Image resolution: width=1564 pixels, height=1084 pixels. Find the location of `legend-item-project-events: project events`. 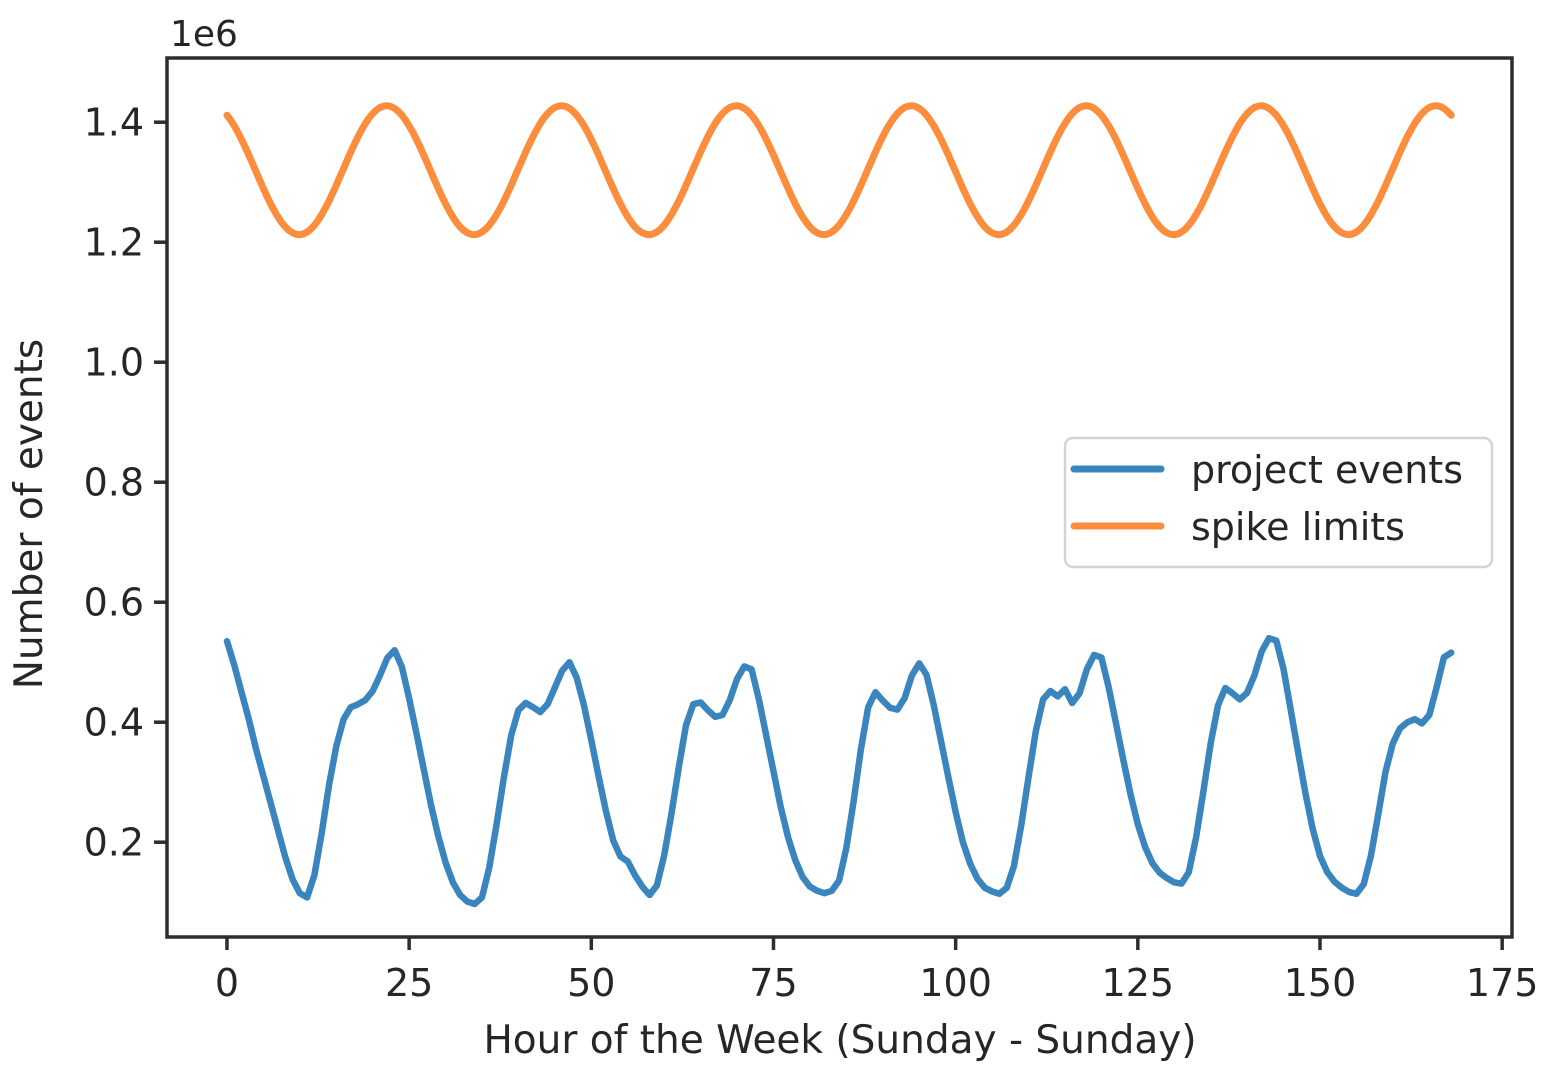

legend-item-project-events: project events is located at coordinates (1266, 470).